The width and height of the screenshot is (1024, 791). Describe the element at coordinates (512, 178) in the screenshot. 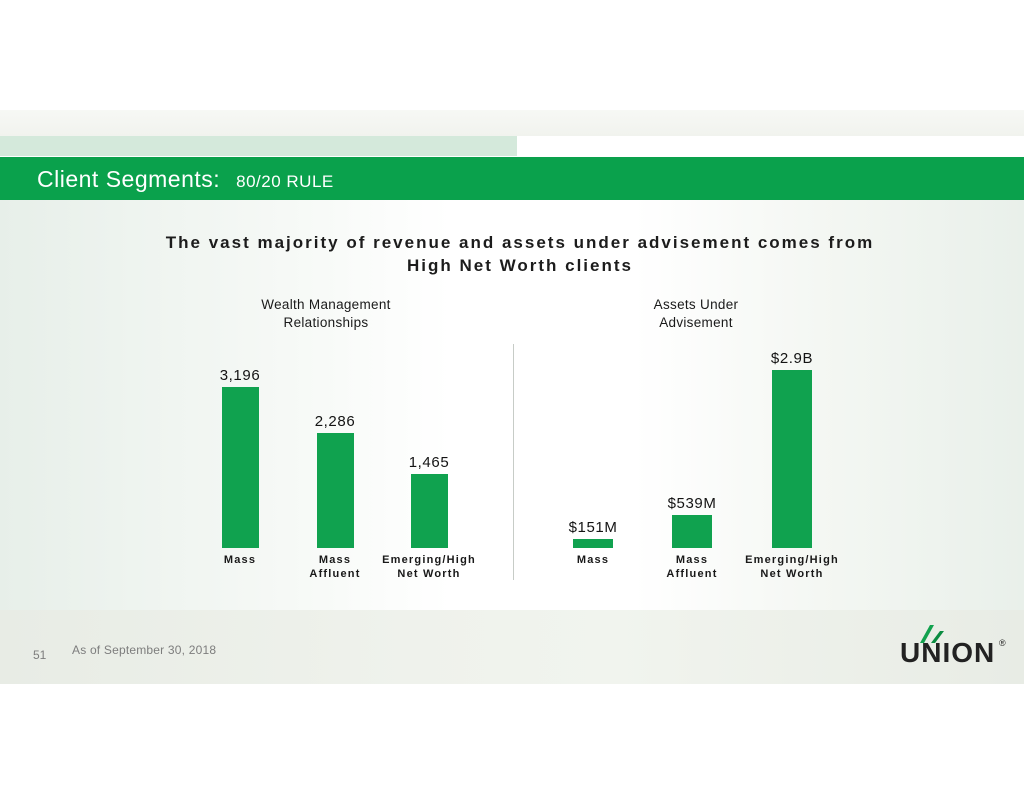

I see `title-bar: Client Segments: 80/20 RULE` at that location.